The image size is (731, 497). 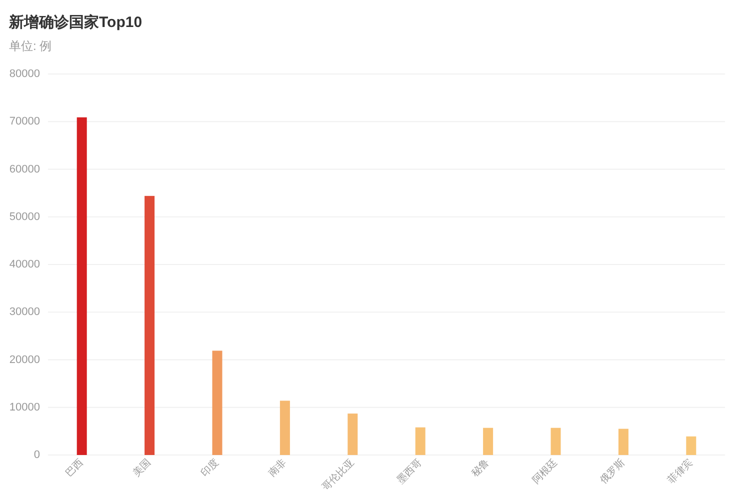 I want to click on x-tick-label: 阿根廷, so click(x=545, y=471).